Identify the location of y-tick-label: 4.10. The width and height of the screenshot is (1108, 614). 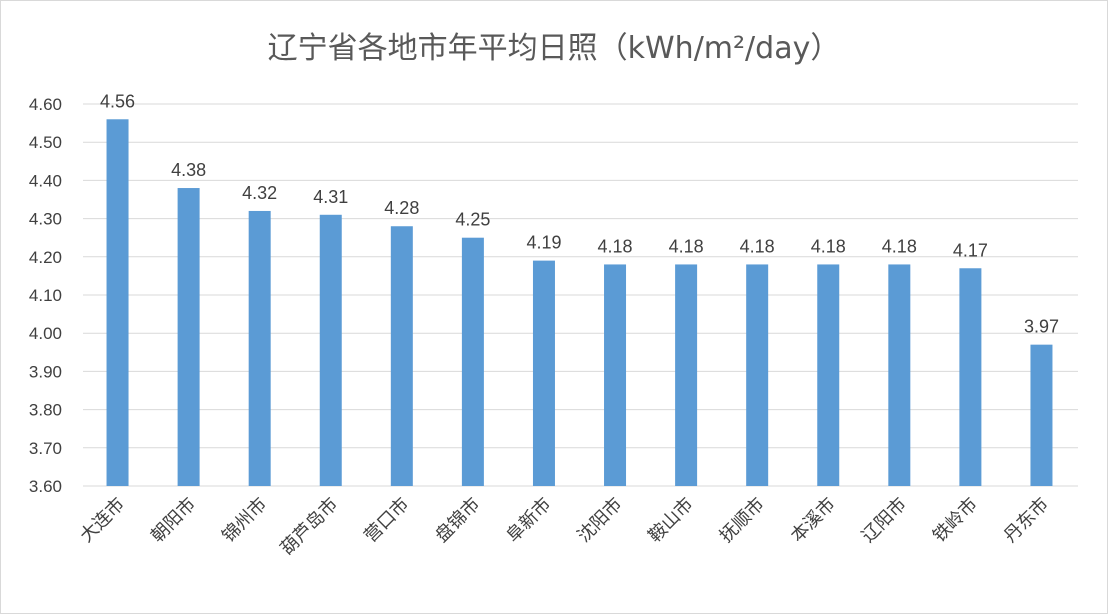
(45, 295).